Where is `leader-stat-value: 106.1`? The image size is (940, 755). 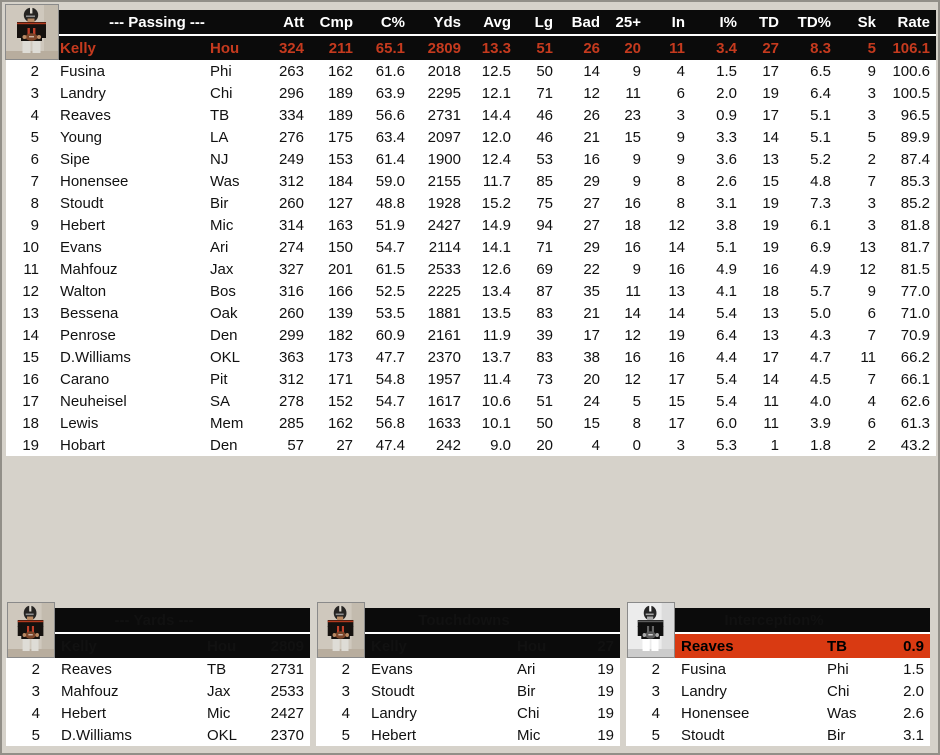 leader-stat-value: 106.1 is located at coordinates (909, 47).